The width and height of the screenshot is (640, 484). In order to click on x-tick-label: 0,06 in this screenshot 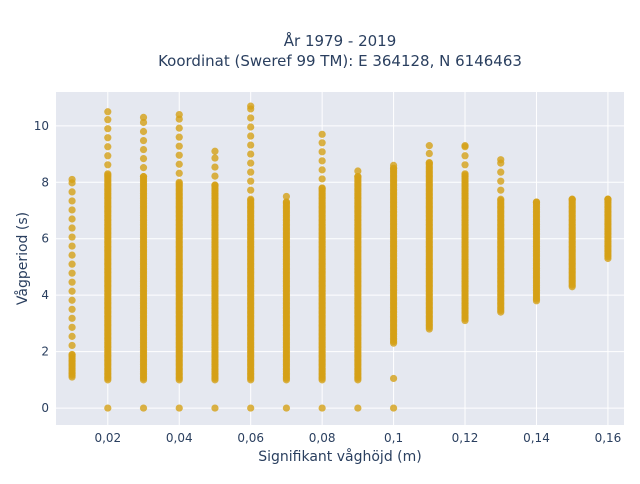, I will do `click(250, 438)`.